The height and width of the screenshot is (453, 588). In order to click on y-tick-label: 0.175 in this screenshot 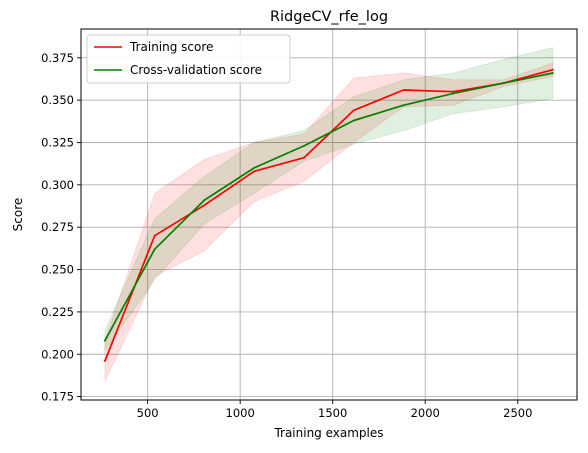, I will do `click(57, 397)`.